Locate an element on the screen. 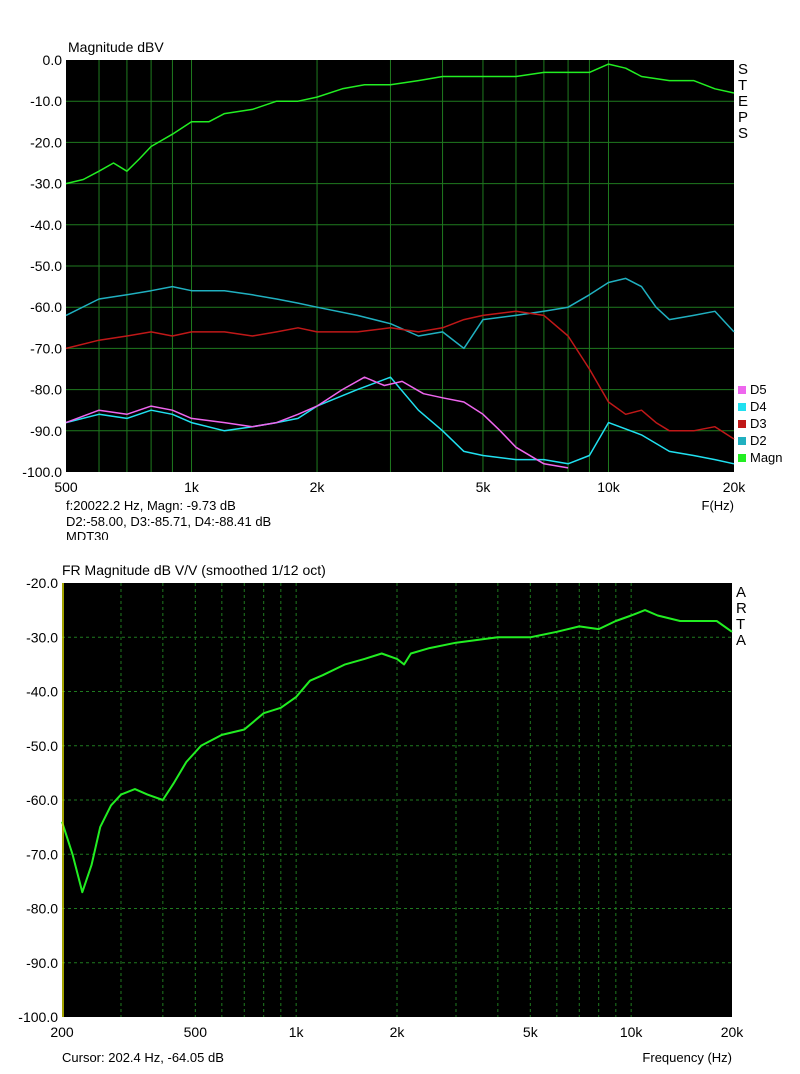  c1-series-line-d4 is located at coordinates (400, 420).